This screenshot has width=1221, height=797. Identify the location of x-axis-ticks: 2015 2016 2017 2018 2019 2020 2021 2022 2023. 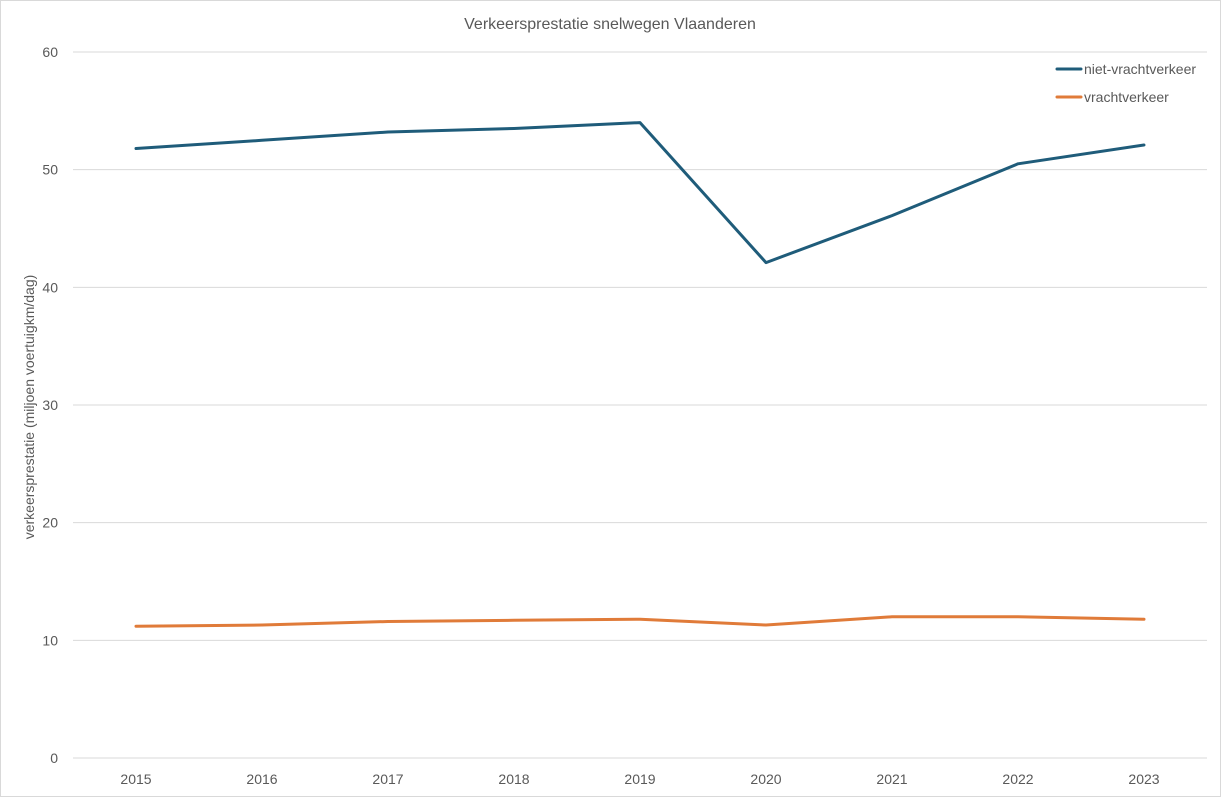
(639, 779).